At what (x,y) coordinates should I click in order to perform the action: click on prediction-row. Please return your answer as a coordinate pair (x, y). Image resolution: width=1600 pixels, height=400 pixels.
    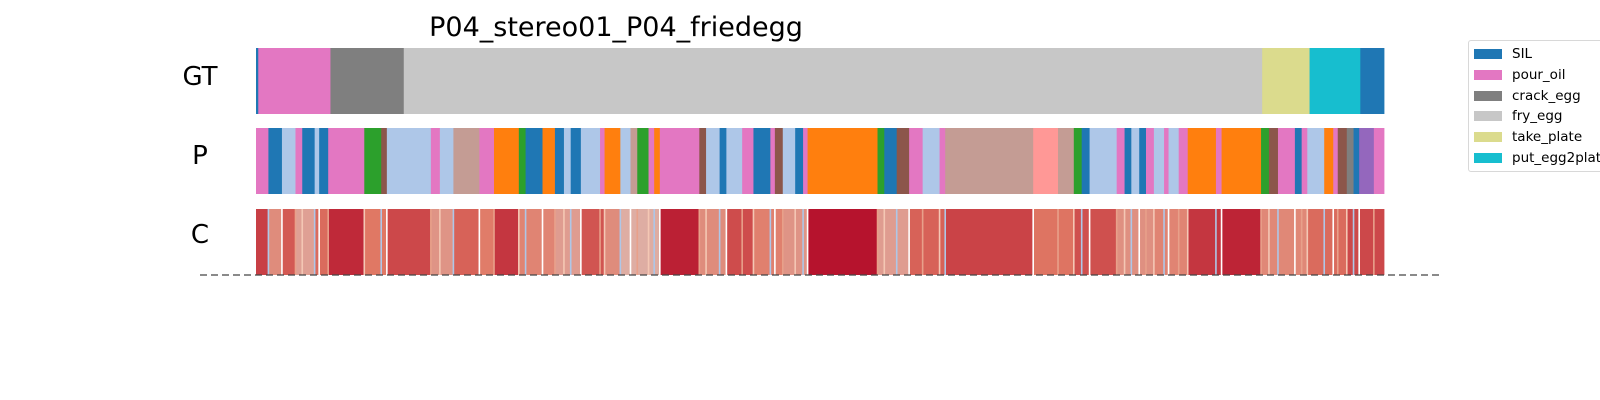
    Looking at the image, I should click on (820, 161).